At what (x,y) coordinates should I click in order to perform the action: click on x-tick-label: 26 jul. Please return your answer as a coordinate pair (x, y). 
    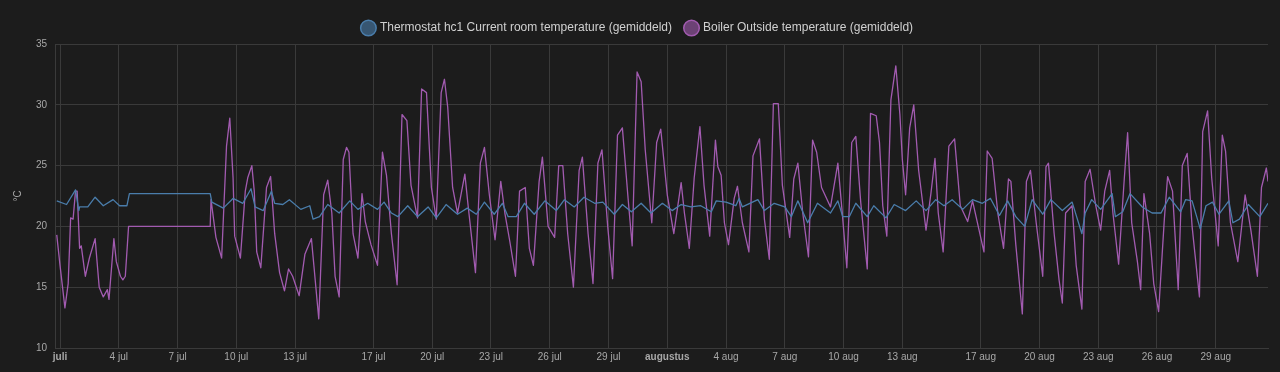
    Looking at the image, I should click on (549, 356).